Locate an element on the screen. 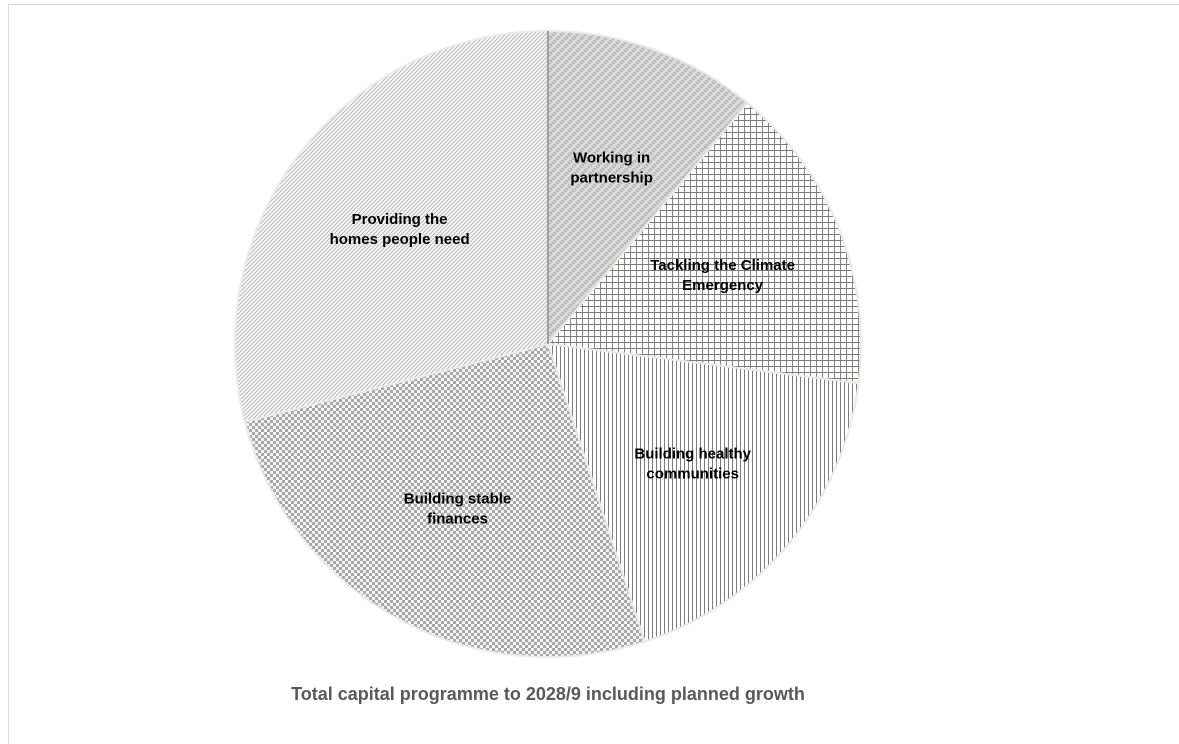 This screenshot has width=1179, height=744. pie-slice-building-stable-finances is located at coordinates (444, 500).